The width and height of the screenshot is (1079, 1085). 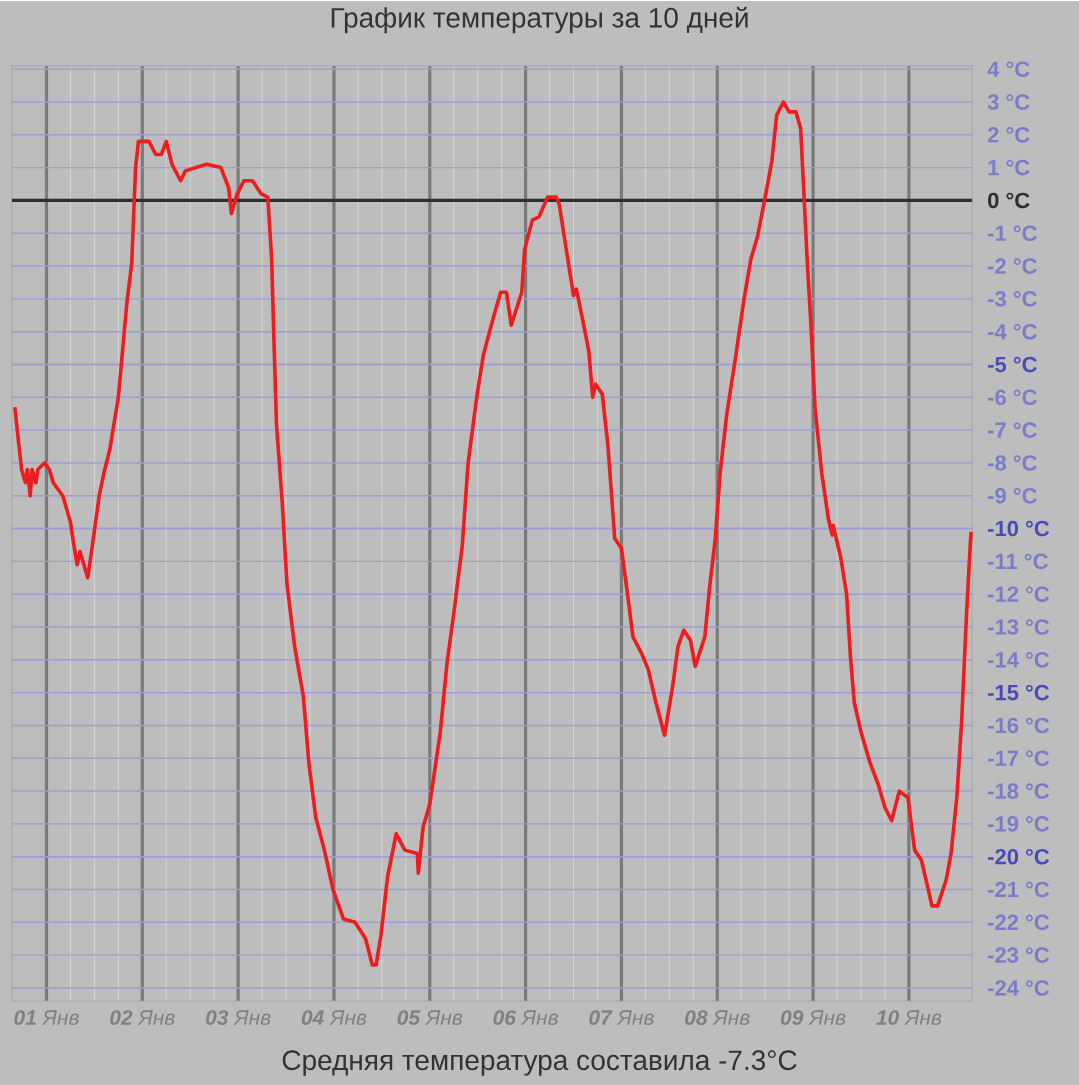 I want to click on y-tick-label: -9 °C, so click(x=1012, y=495).